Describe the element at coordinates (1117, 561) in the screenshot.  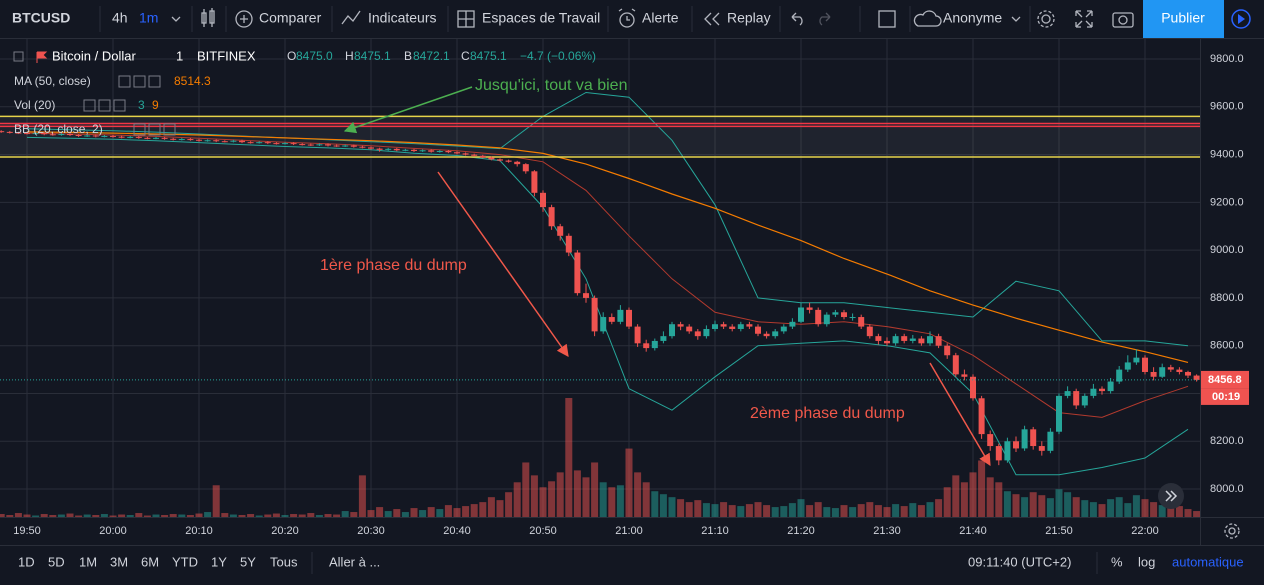
I see `percent-button: %` at that location.